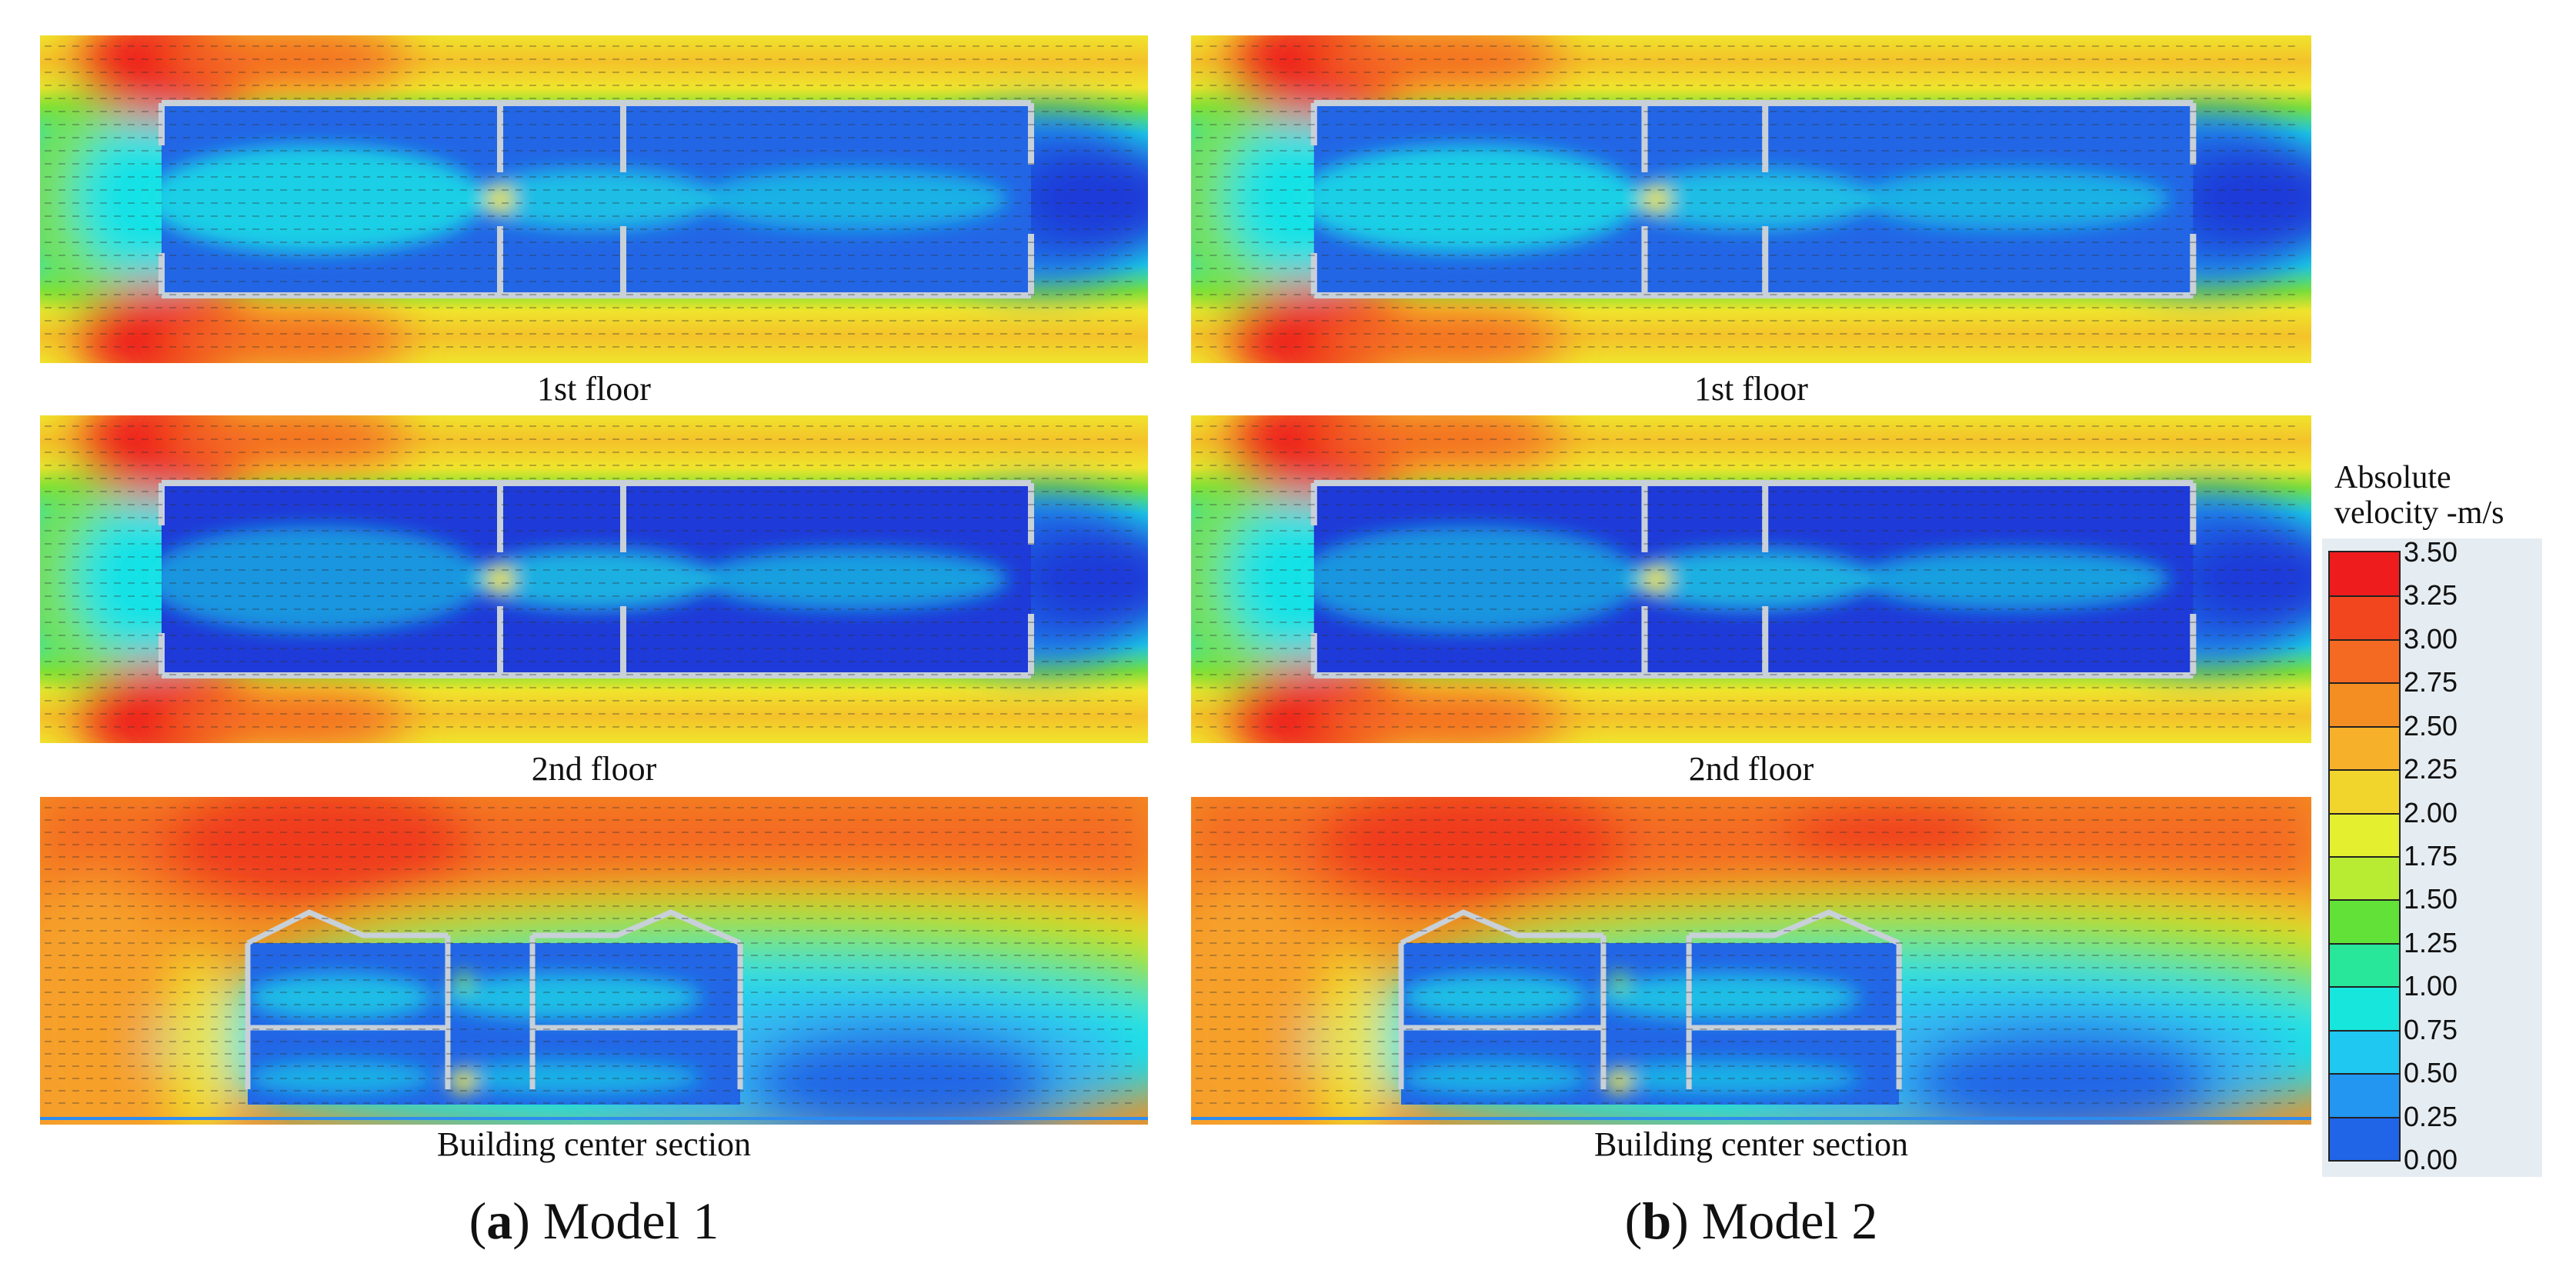  I want to click on model1-floor2-caption: 2nd floor, so click(594, 769).